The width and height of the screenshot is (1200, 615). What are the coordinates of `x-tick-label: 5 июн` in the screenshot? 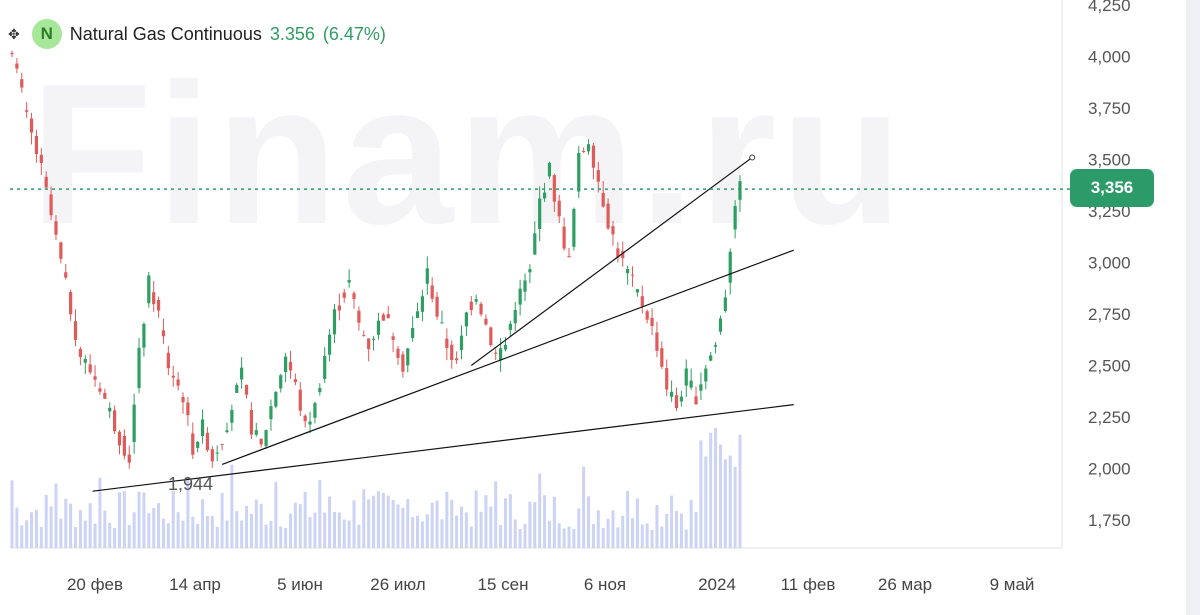 It's located at (300, 584).